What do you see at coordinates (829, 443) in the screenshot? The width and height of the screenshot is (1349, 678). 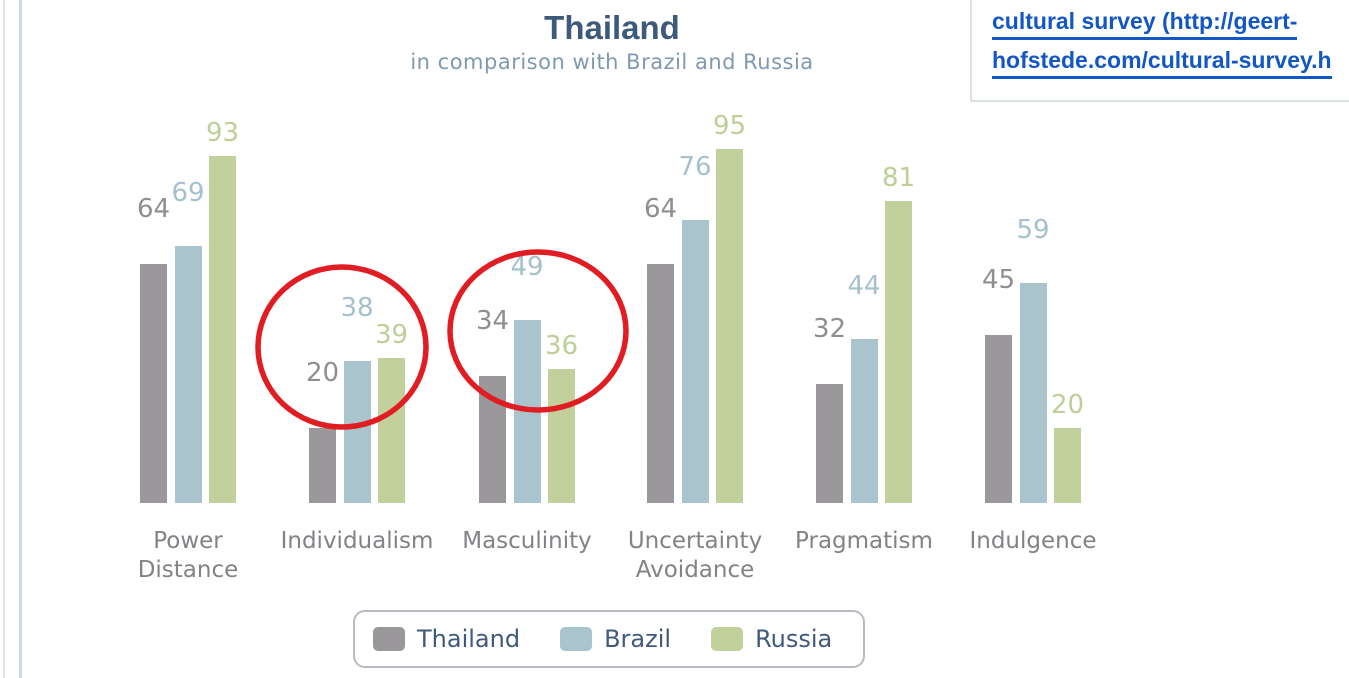 I see `bar-thailand-pragmatism` at bounding box center [829, 443].